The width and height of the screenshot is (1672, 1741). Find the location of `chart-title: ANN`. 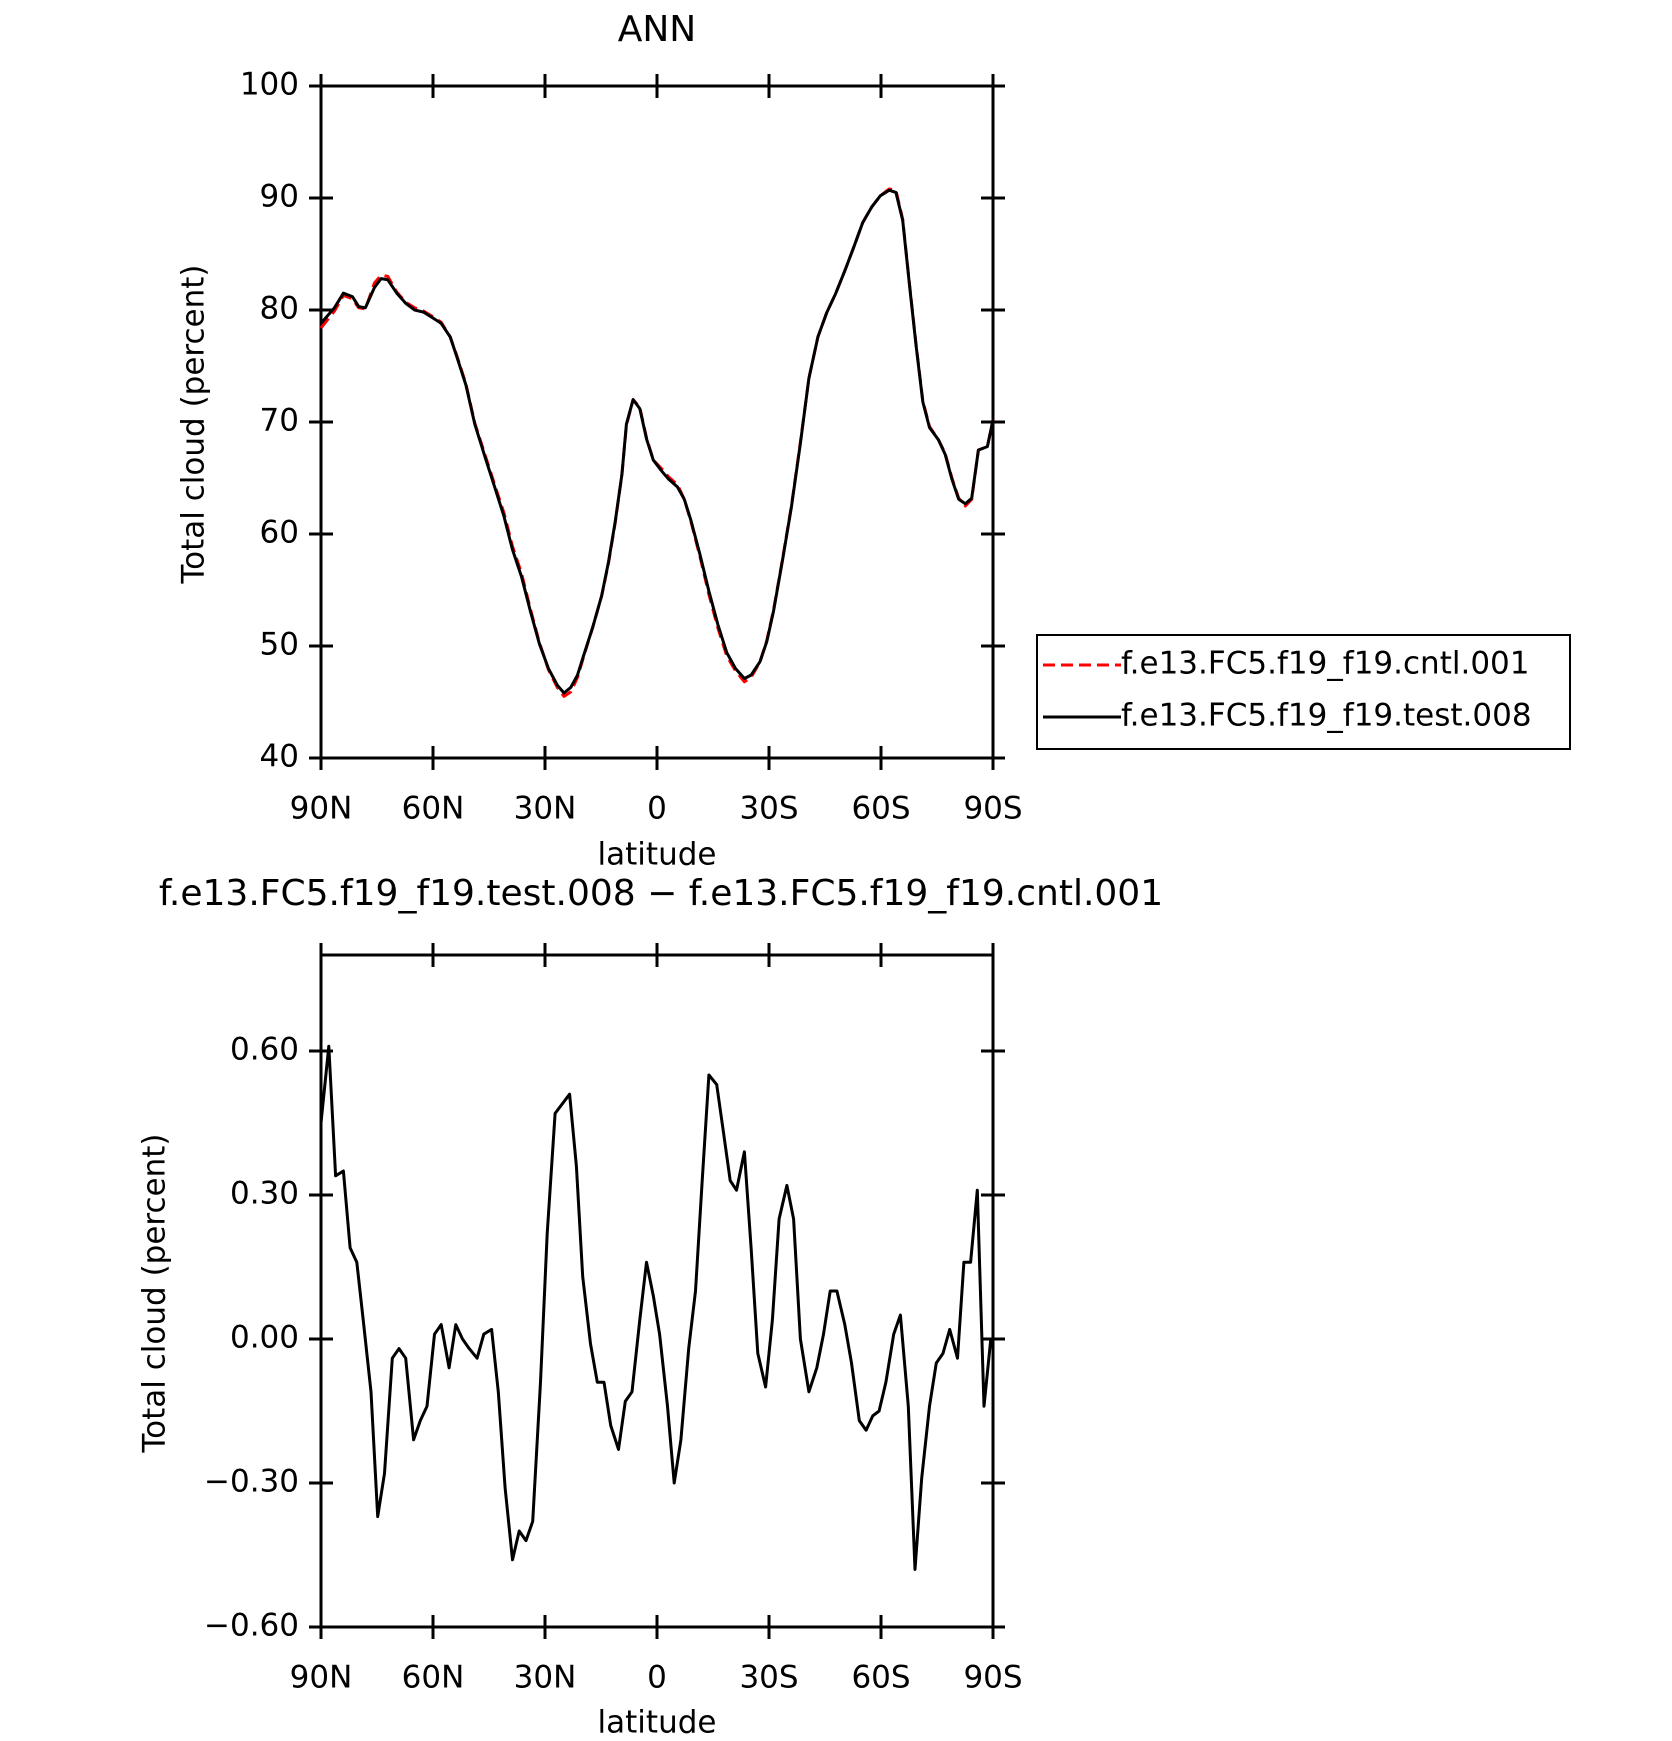

chart-title: ANN is located at coordinates (657, 29).